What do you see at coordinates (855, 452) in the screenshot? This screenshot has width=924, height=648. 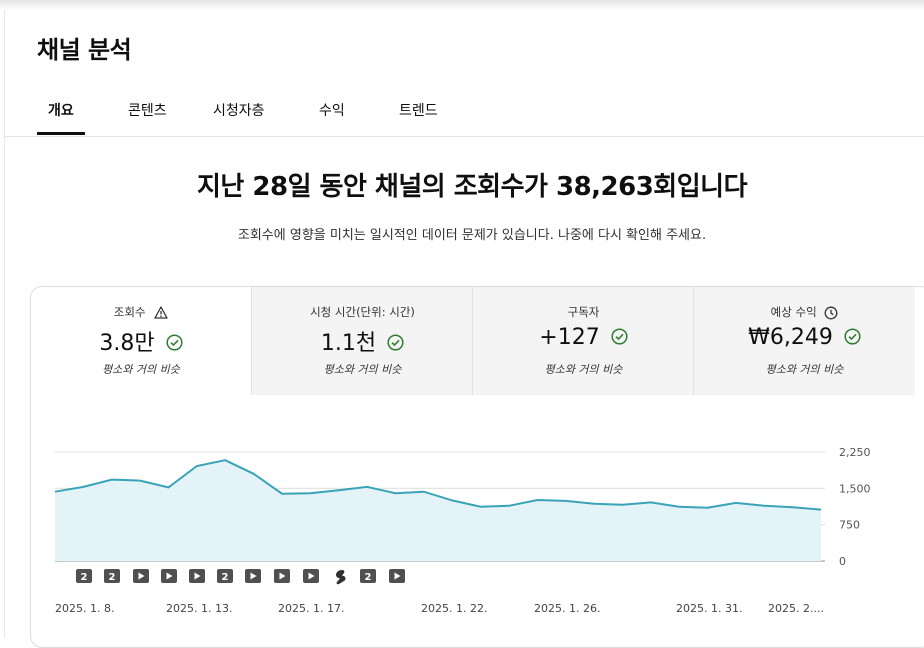 I see `y-tick-label: 2,250` at bounding box center [855, 452].